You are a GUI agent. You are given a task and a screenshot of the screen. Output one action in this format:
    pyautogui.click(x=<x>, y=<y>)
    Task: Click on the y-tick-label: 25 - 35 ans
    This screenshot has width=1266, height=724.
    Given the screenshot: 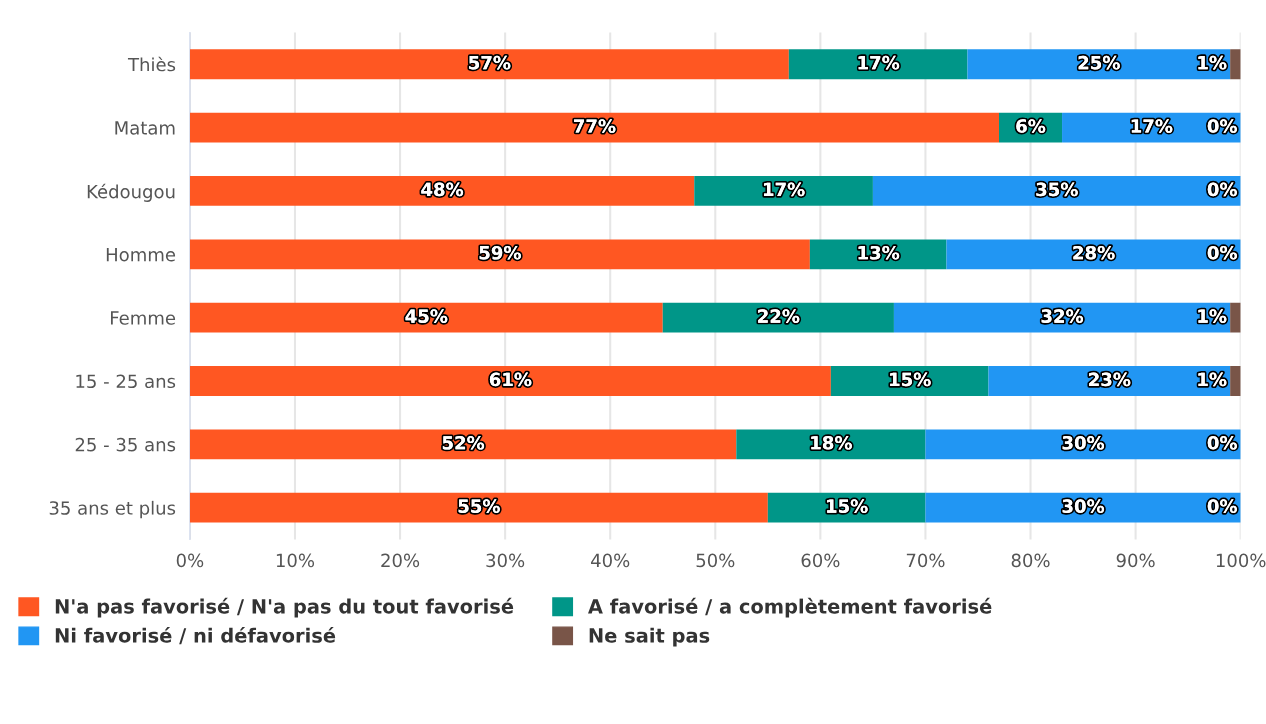 What is the action you would take?
    pyautogui.click(x=125, y=444)
    